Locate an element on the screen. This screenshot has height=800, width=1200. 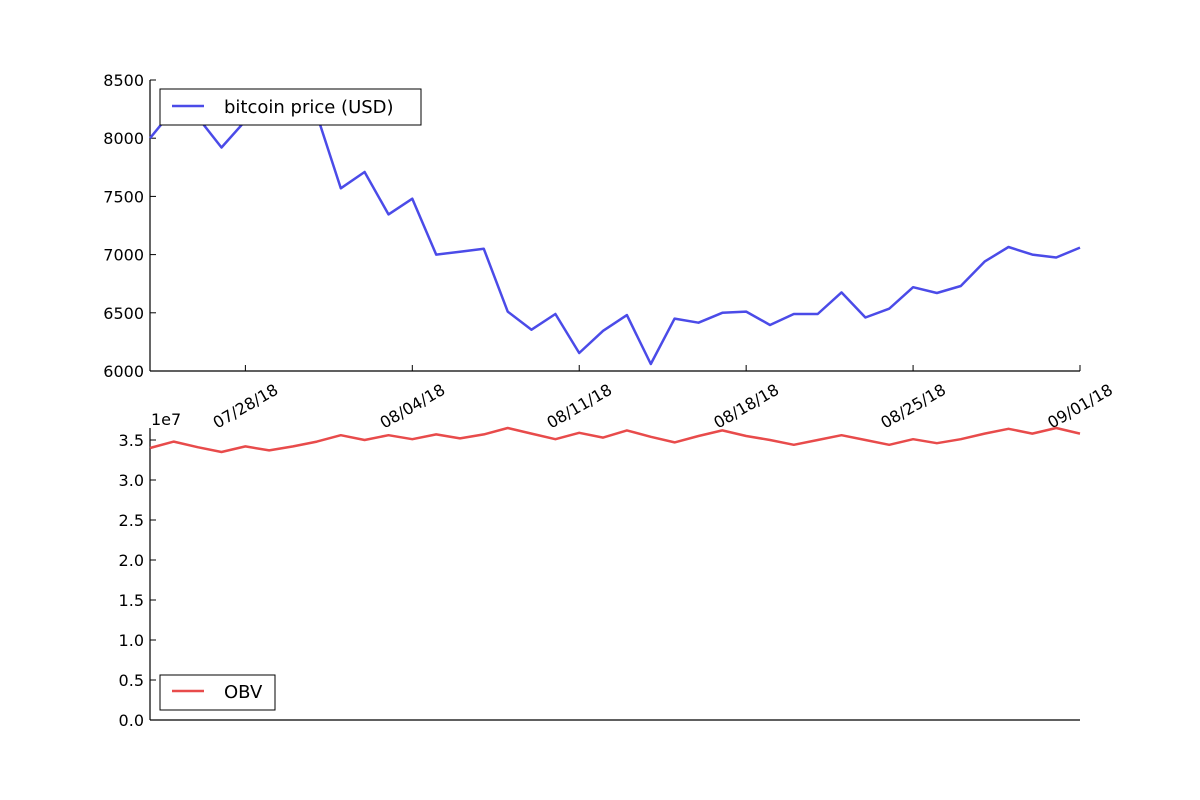
y-tick-label: 8000 is located at coordinates (123, 138).